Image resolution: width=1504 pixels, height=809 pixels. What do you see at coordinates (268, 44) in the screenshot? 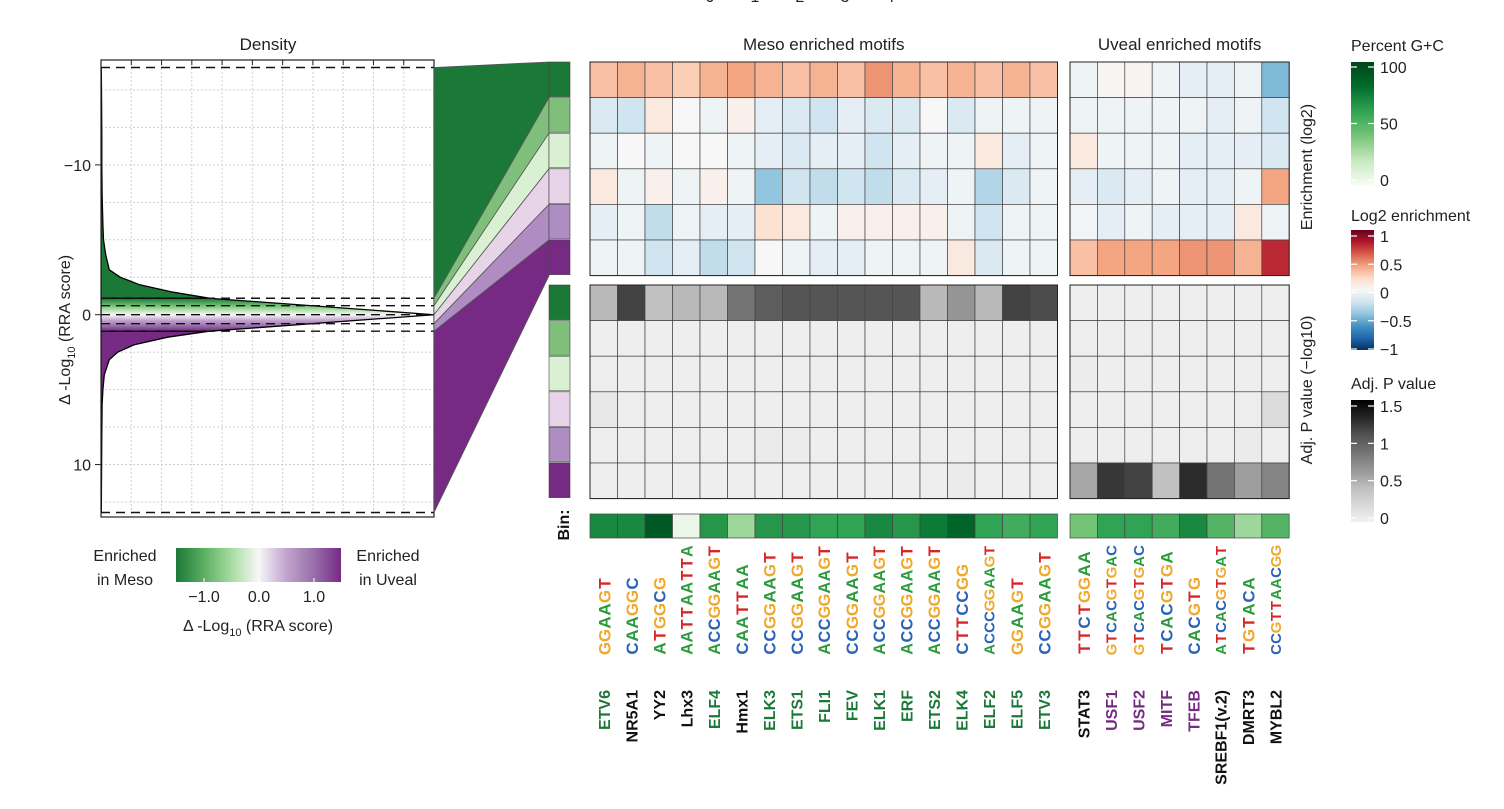
I see `density-title: Density` at bounding box center [268, 44].